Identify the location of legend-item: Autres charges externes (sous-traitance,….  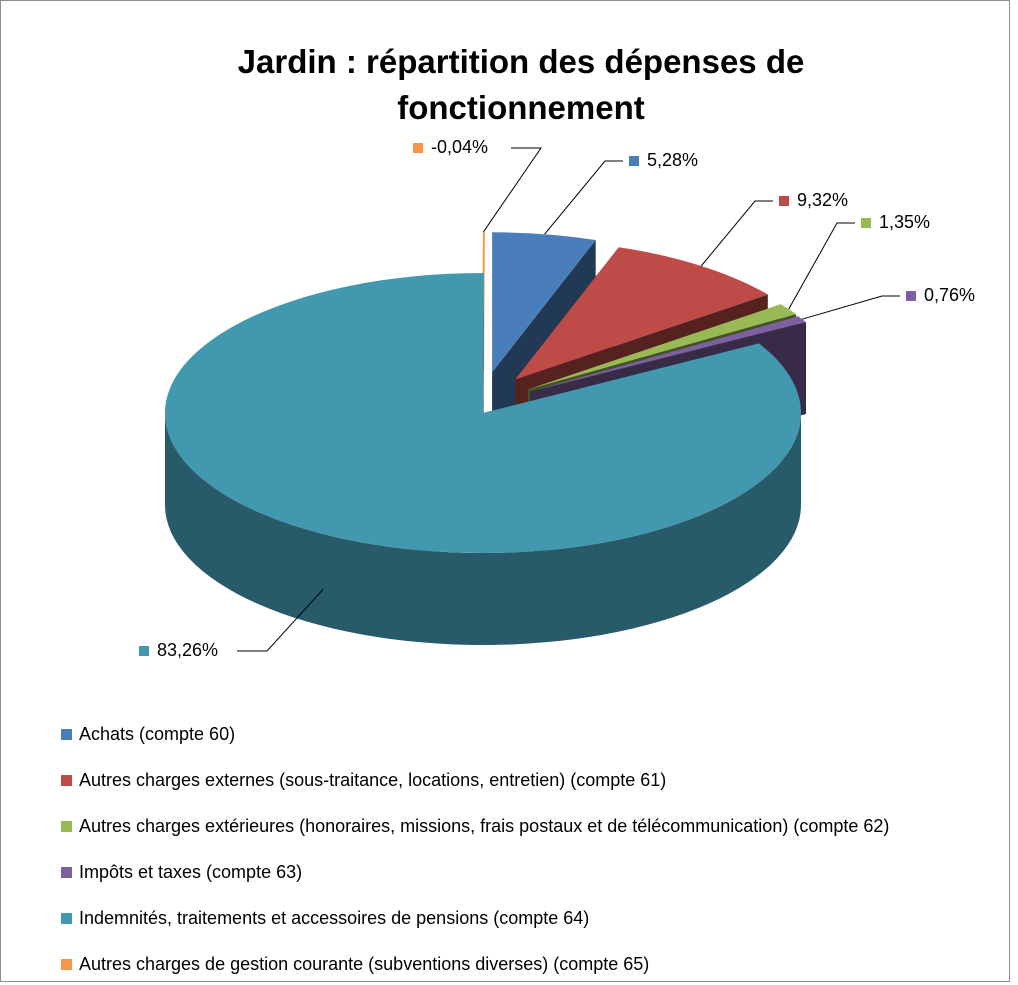
(475, 780).